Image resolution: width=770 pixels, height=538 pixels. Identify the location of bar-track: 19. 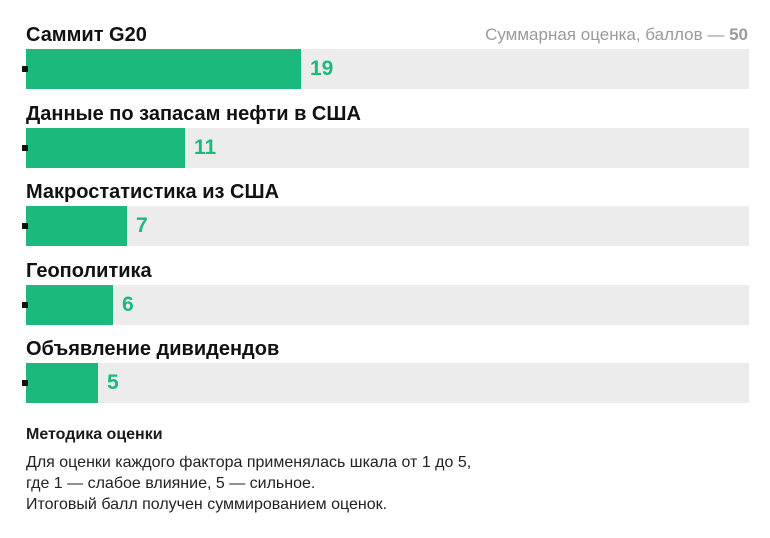
(385, 69).